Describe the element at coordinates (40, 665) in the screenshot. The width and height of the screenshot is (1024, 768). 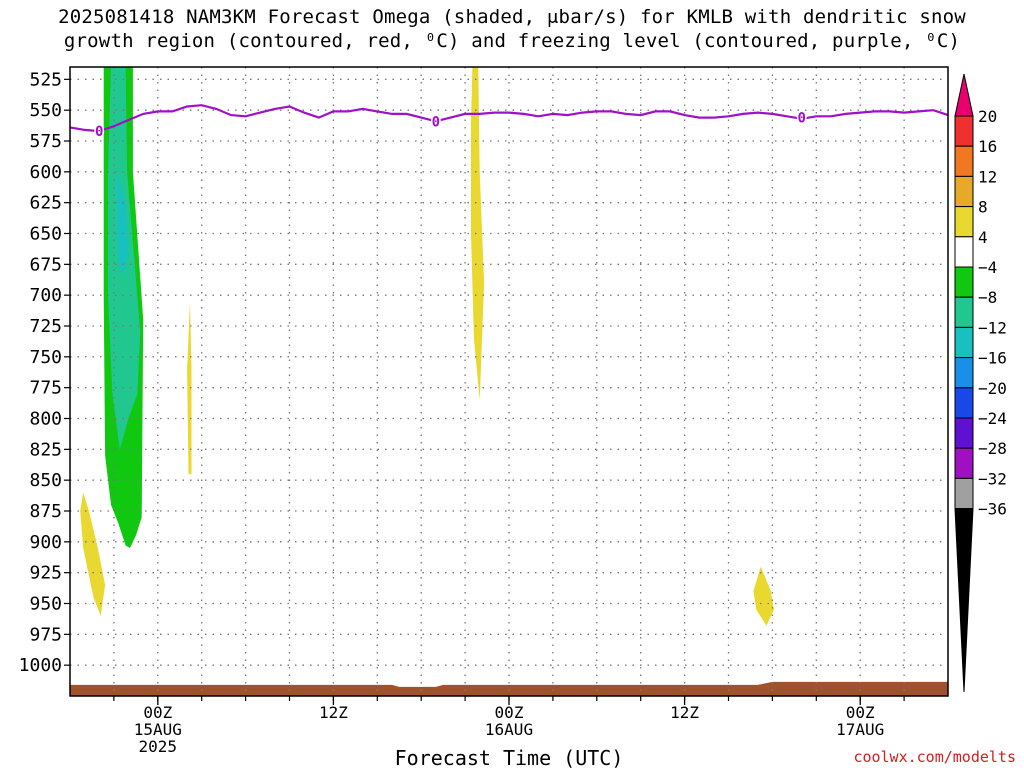
I see `y-tick-label: 1000` at that location.